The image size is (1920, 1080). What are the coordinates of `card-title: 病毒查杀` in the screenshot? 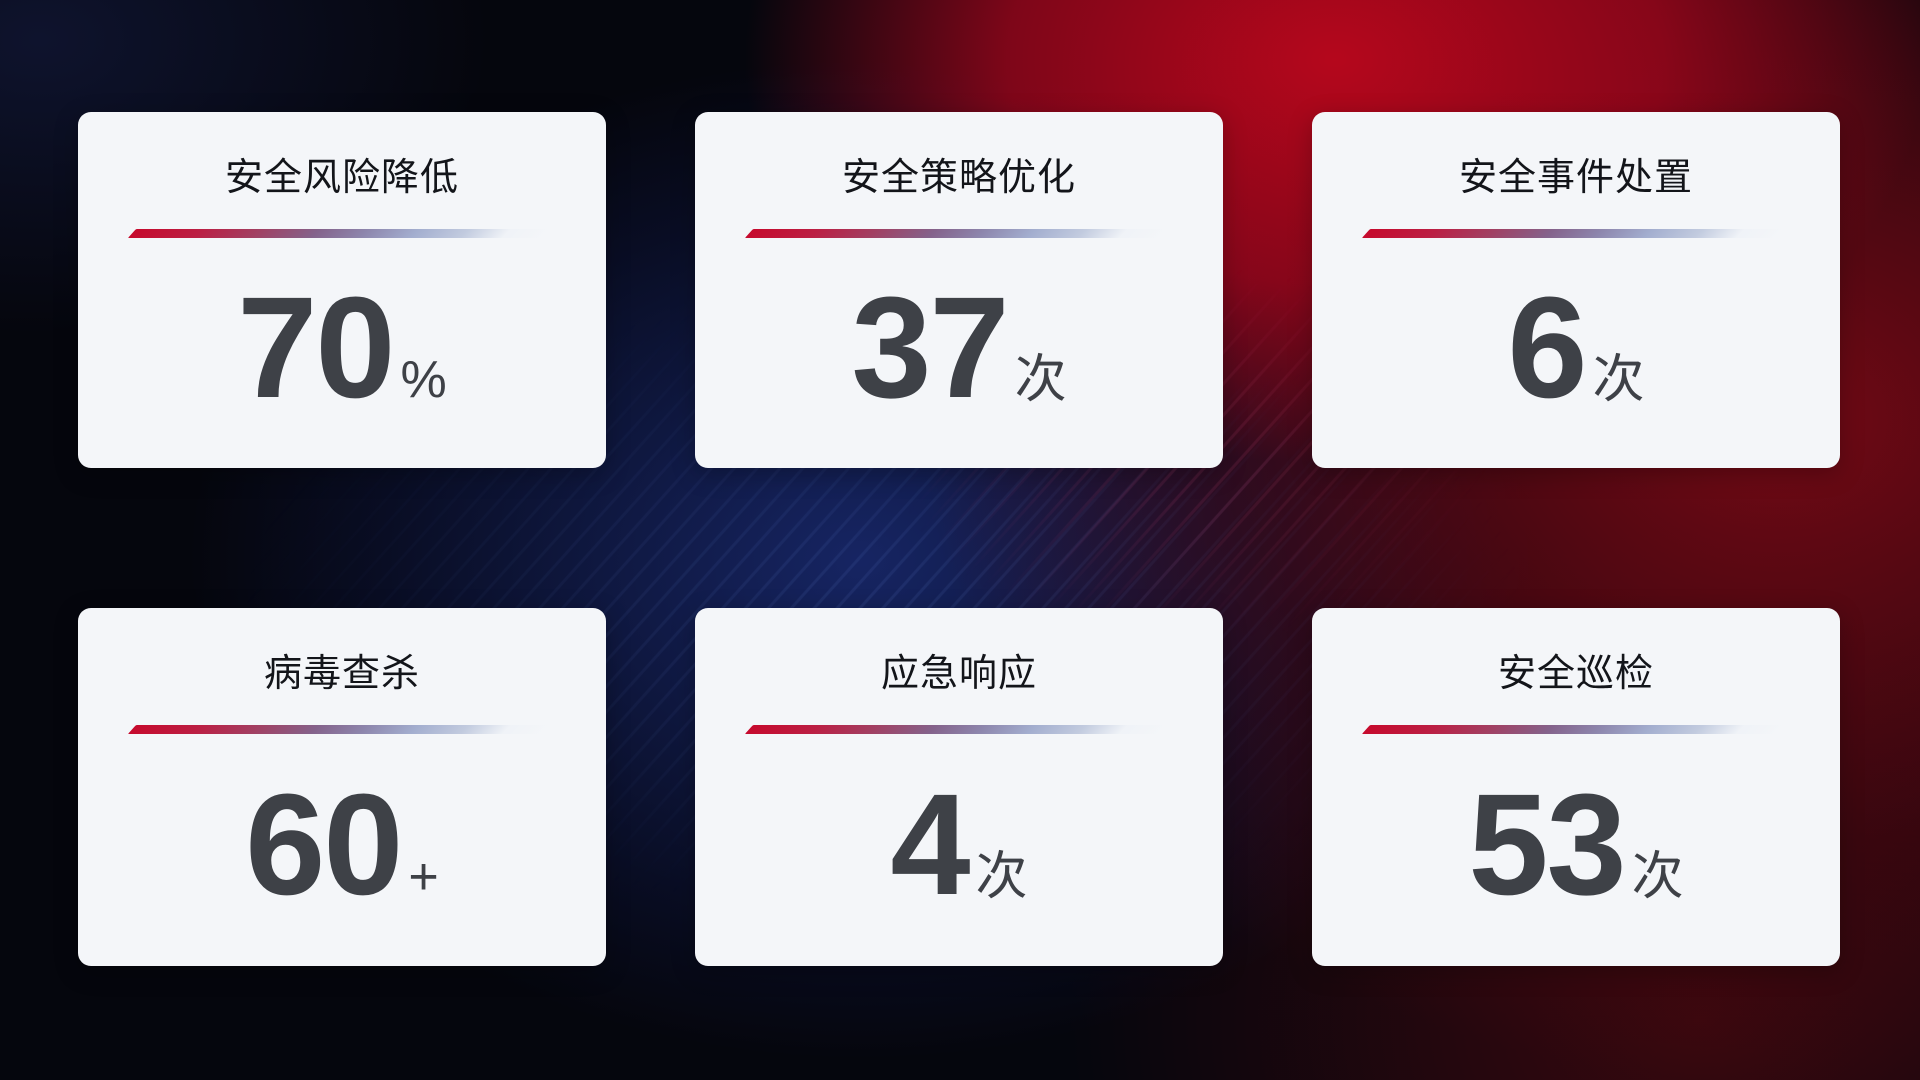 It's located at (341, 674).